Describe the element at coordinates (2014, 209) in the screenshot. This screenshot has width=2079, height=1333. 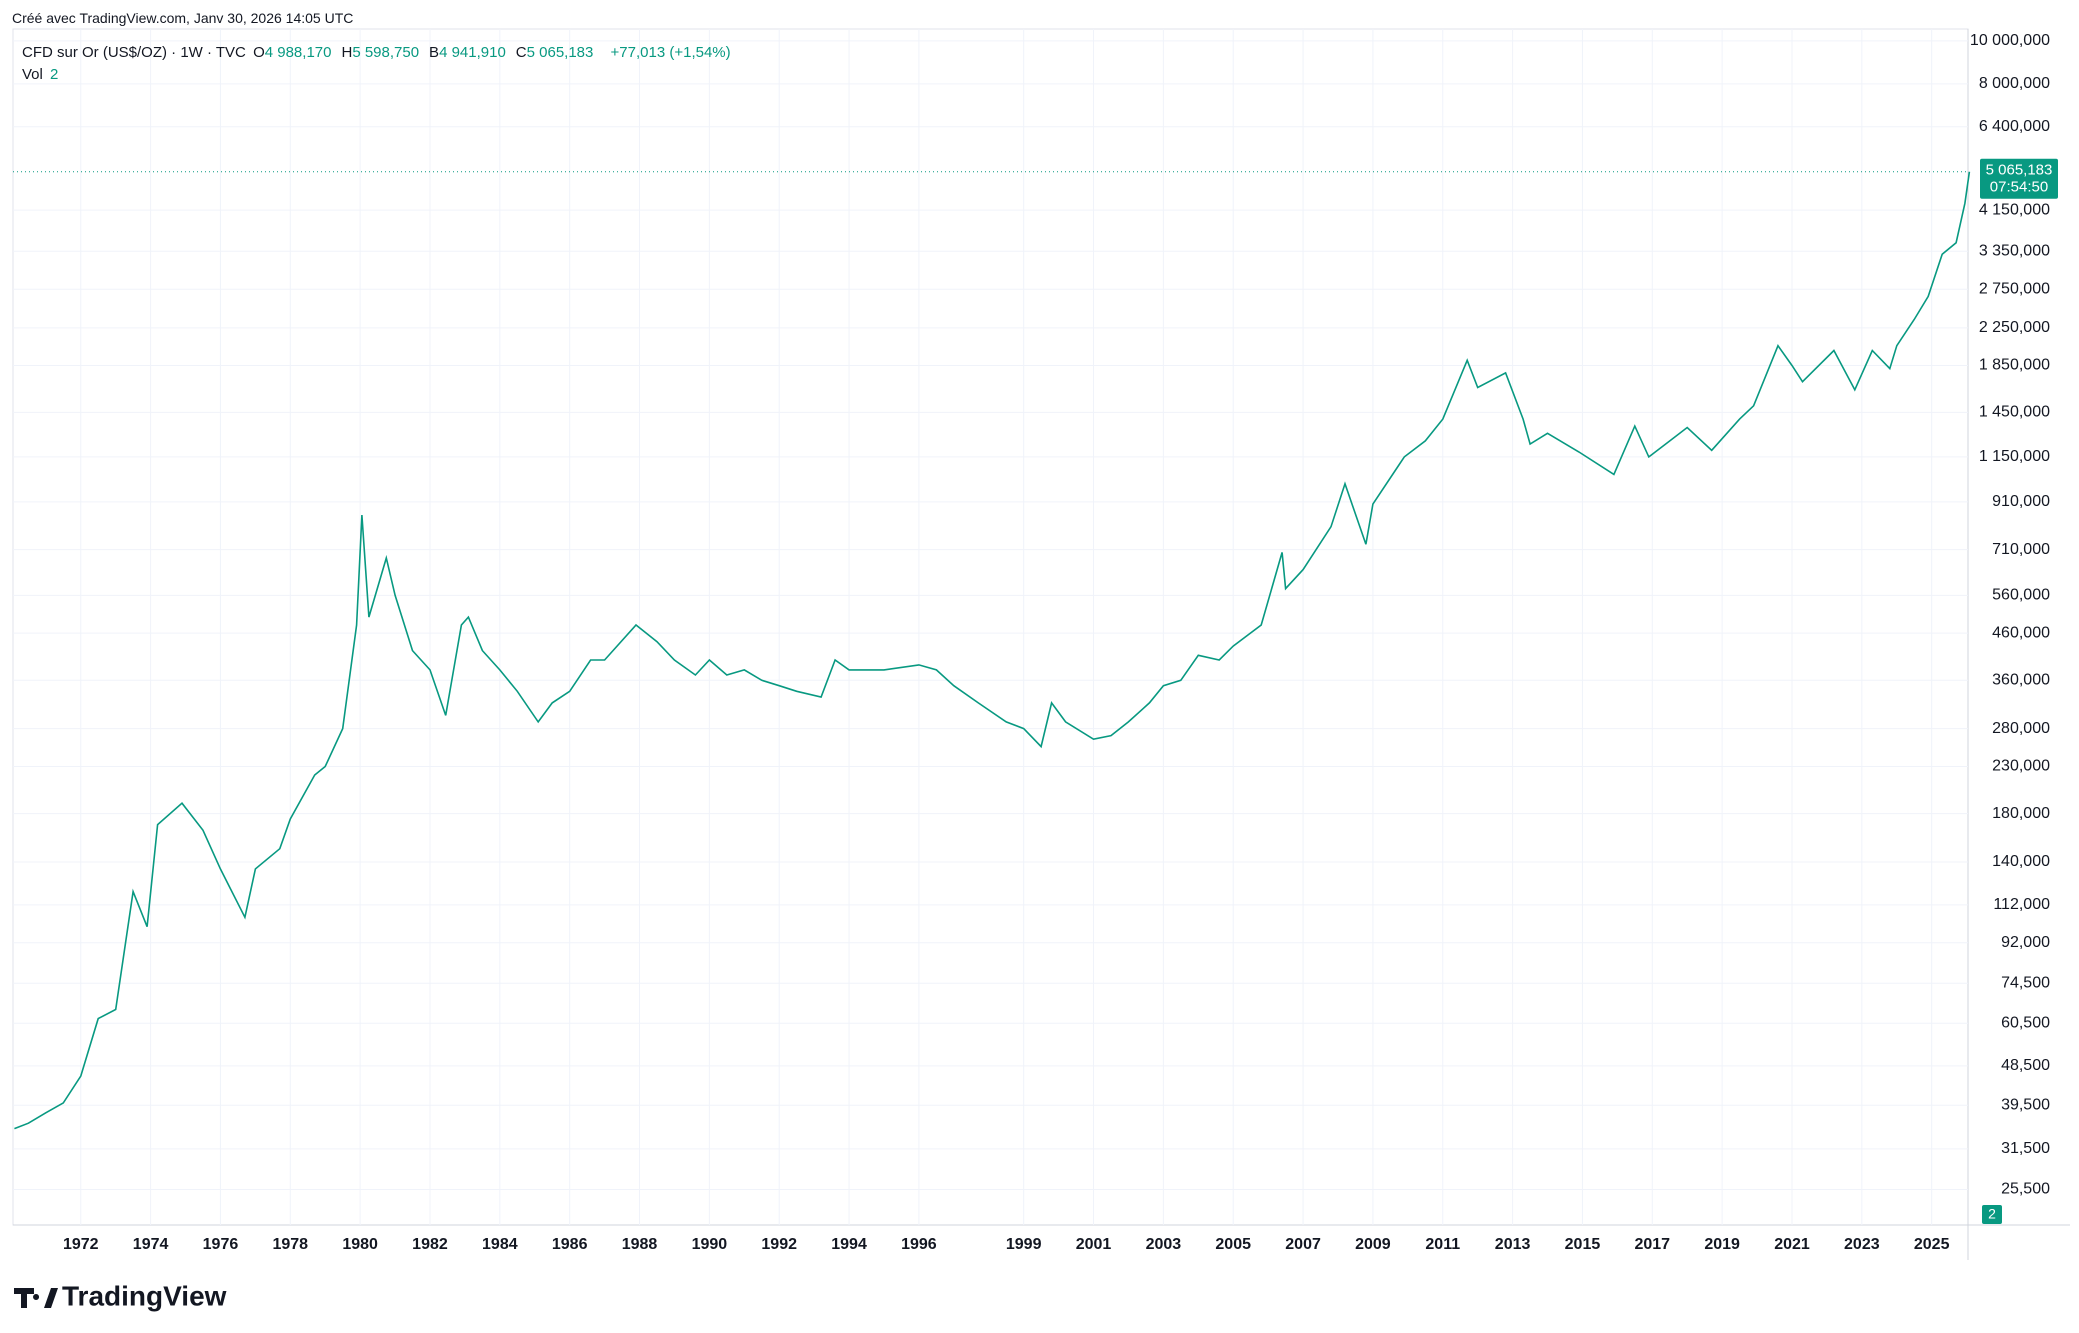
I see `y-tick-label: 4 150,000` at that location.